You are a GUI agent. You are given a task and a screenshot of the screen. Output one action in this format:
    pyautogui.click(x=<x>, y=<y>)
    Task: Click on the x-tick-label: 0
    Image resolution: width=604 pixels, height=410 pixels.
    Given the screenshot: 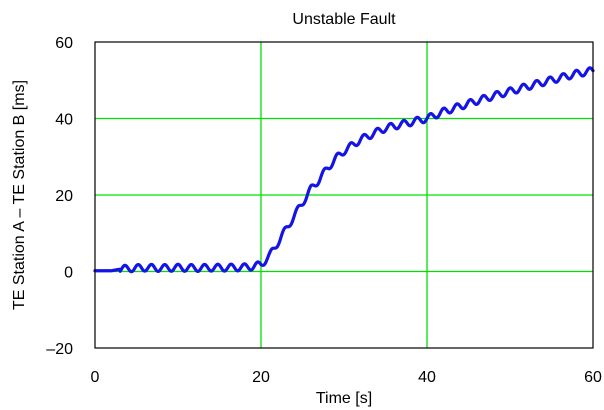 What is the action you would take?
    pyautogui.click(x=95, y=377)
    